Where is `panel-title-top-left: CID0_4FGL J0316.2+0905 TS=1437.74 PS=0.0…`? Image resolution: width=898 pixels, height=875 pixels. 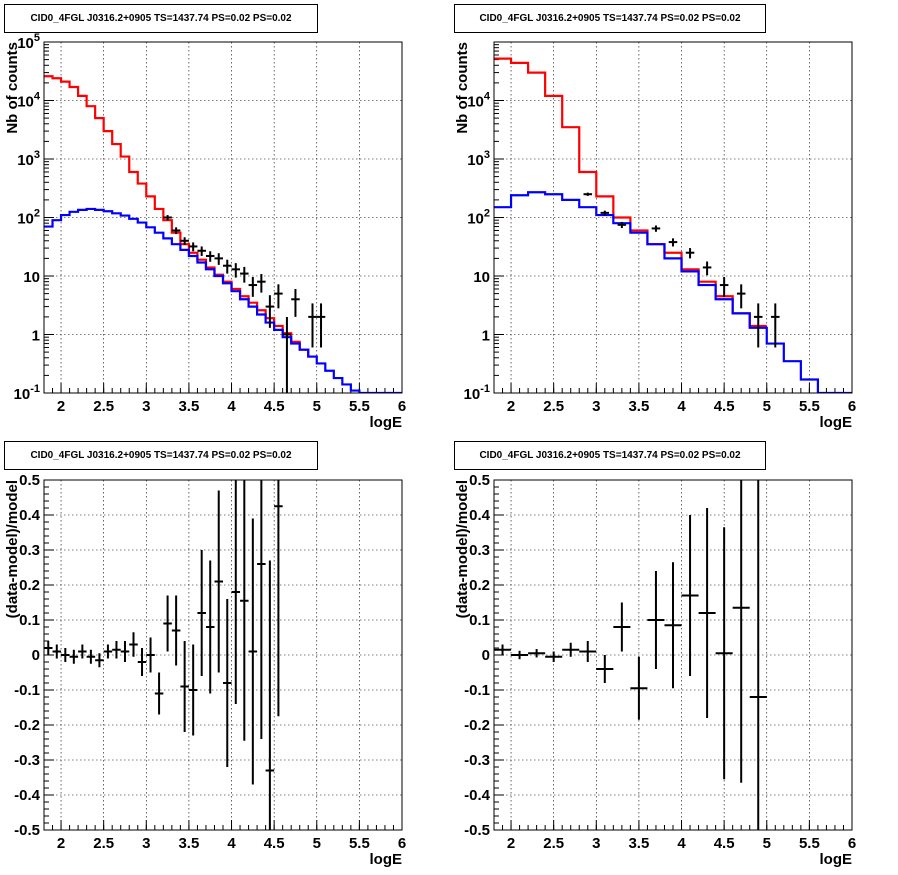
panel-title-top-left: CID0_4FGL J0316.2+0905 TS=1437.74 PS=0.0… is located at coordinates (161, 18).